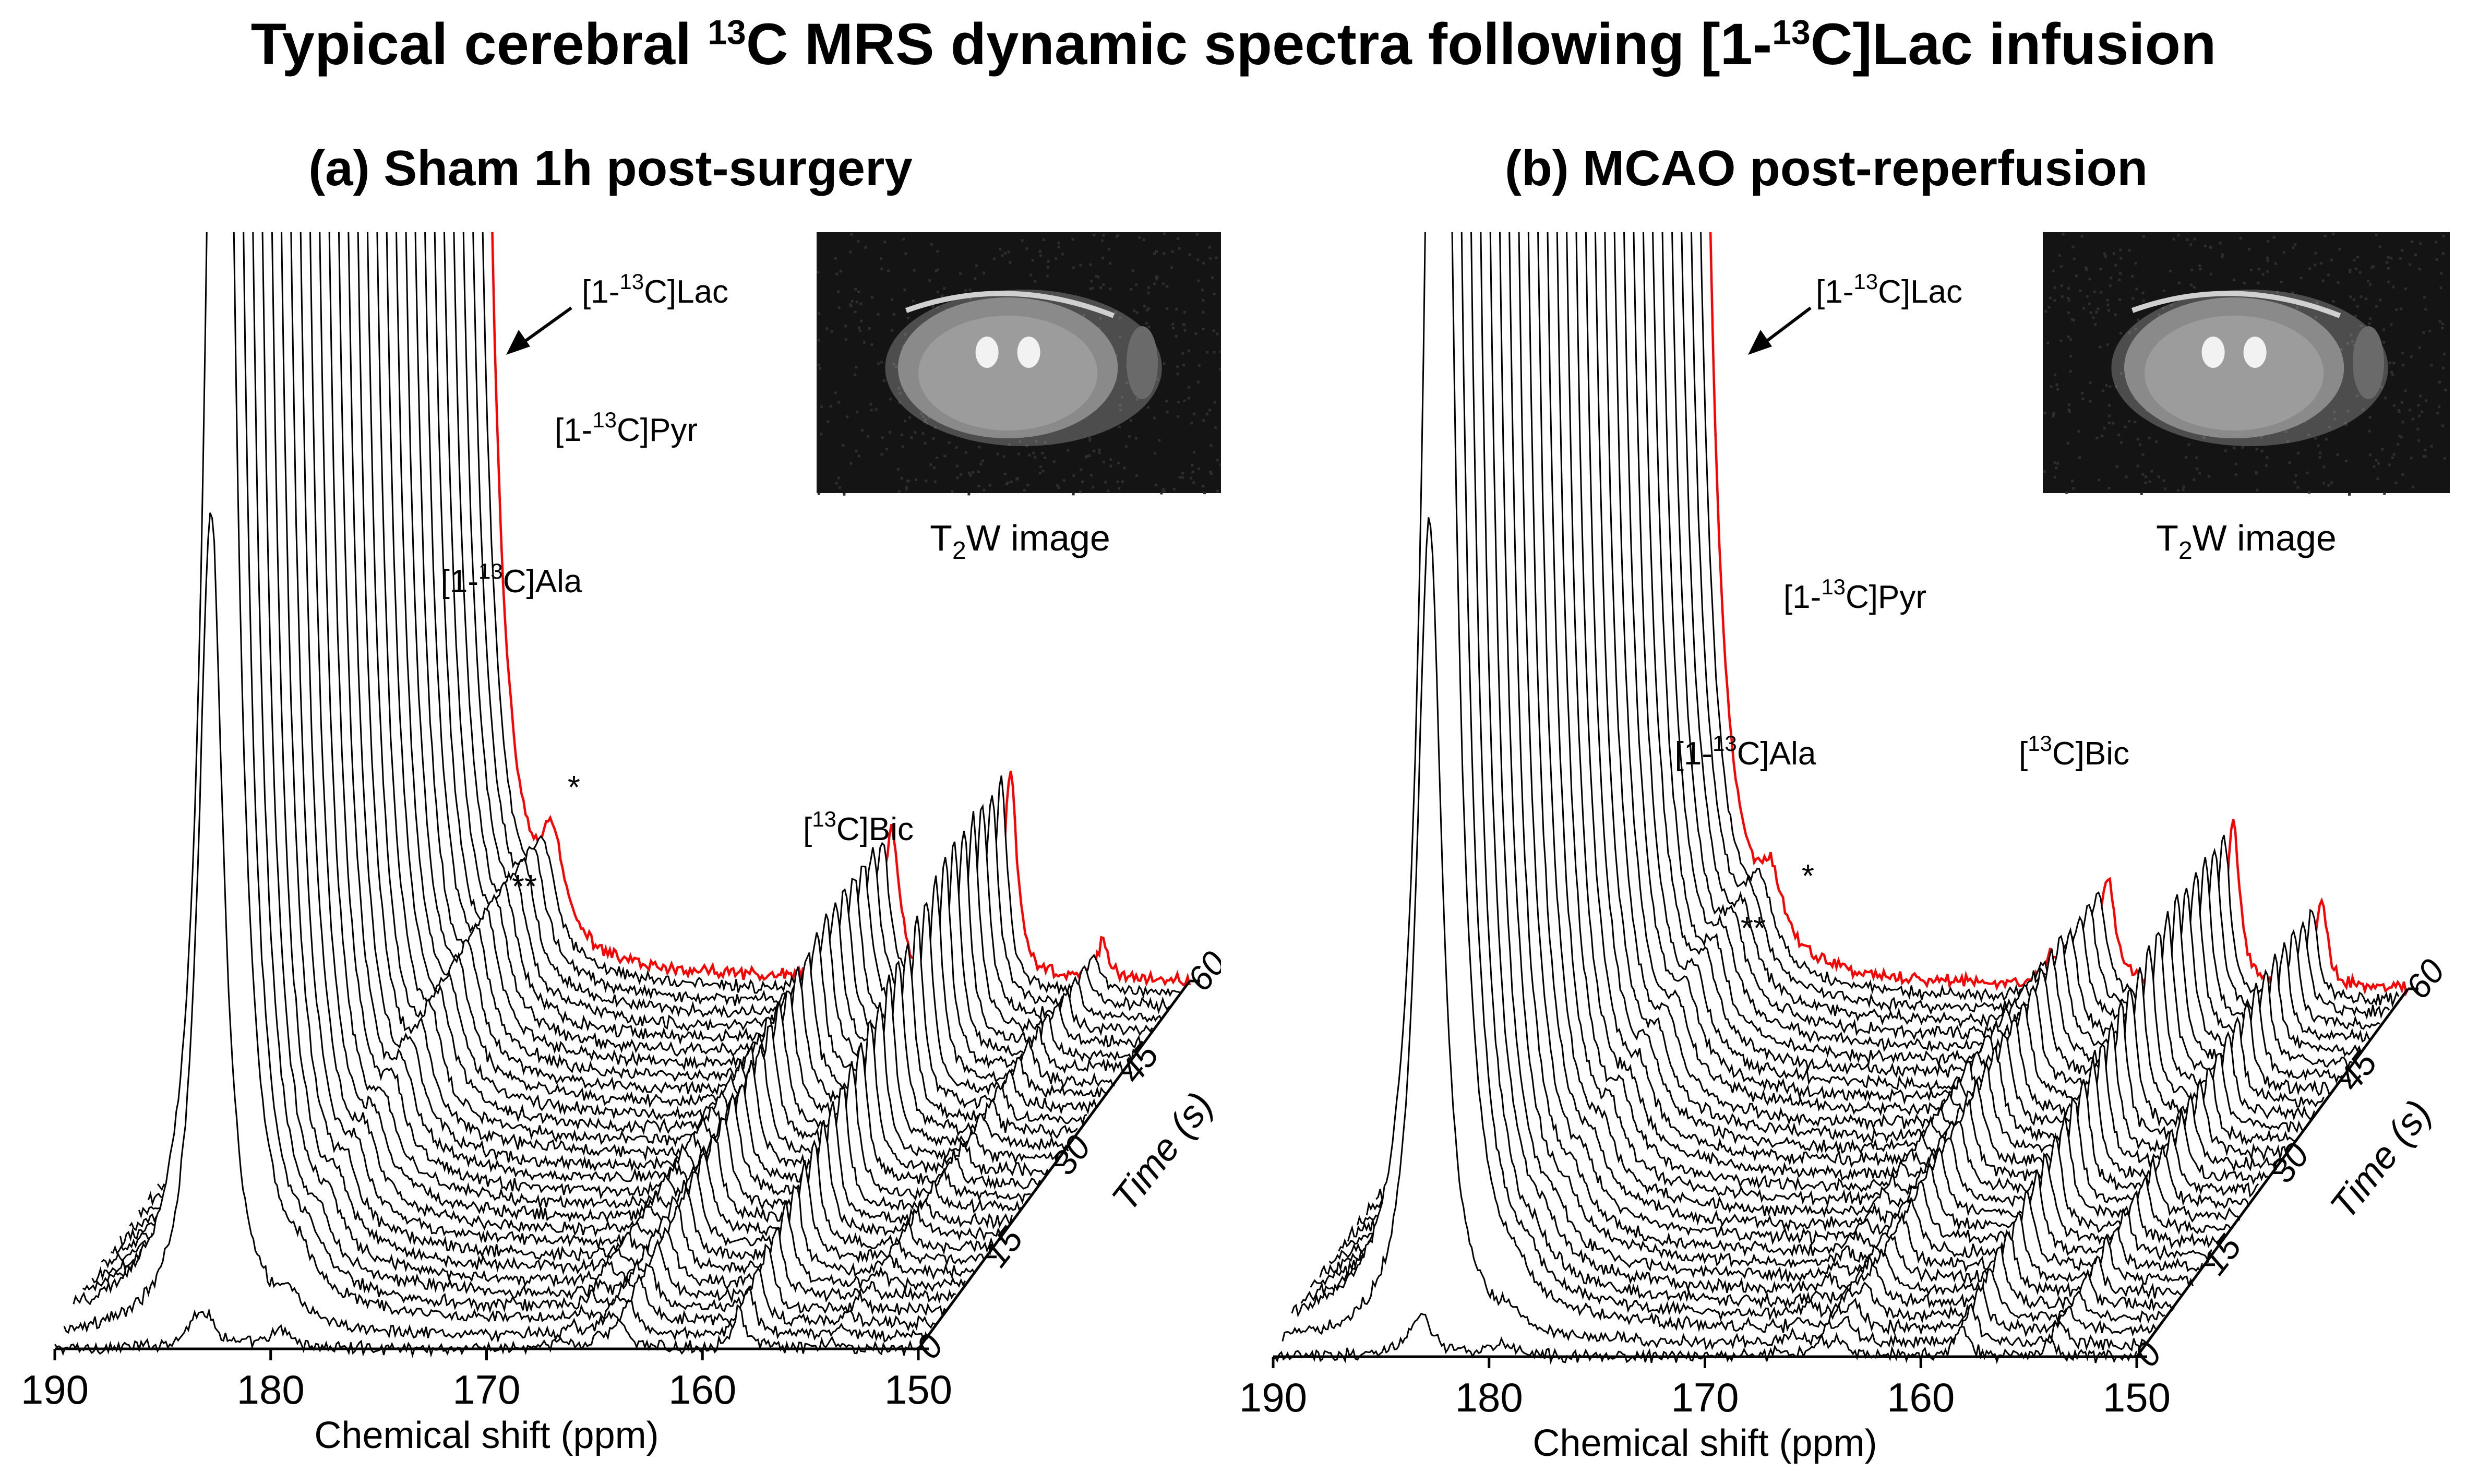  What do you see at coordinates (610, 168) in the screenshot?
I see `panel-title: (a) Sham 1h post-surgery` at bounding box center [610, 168].